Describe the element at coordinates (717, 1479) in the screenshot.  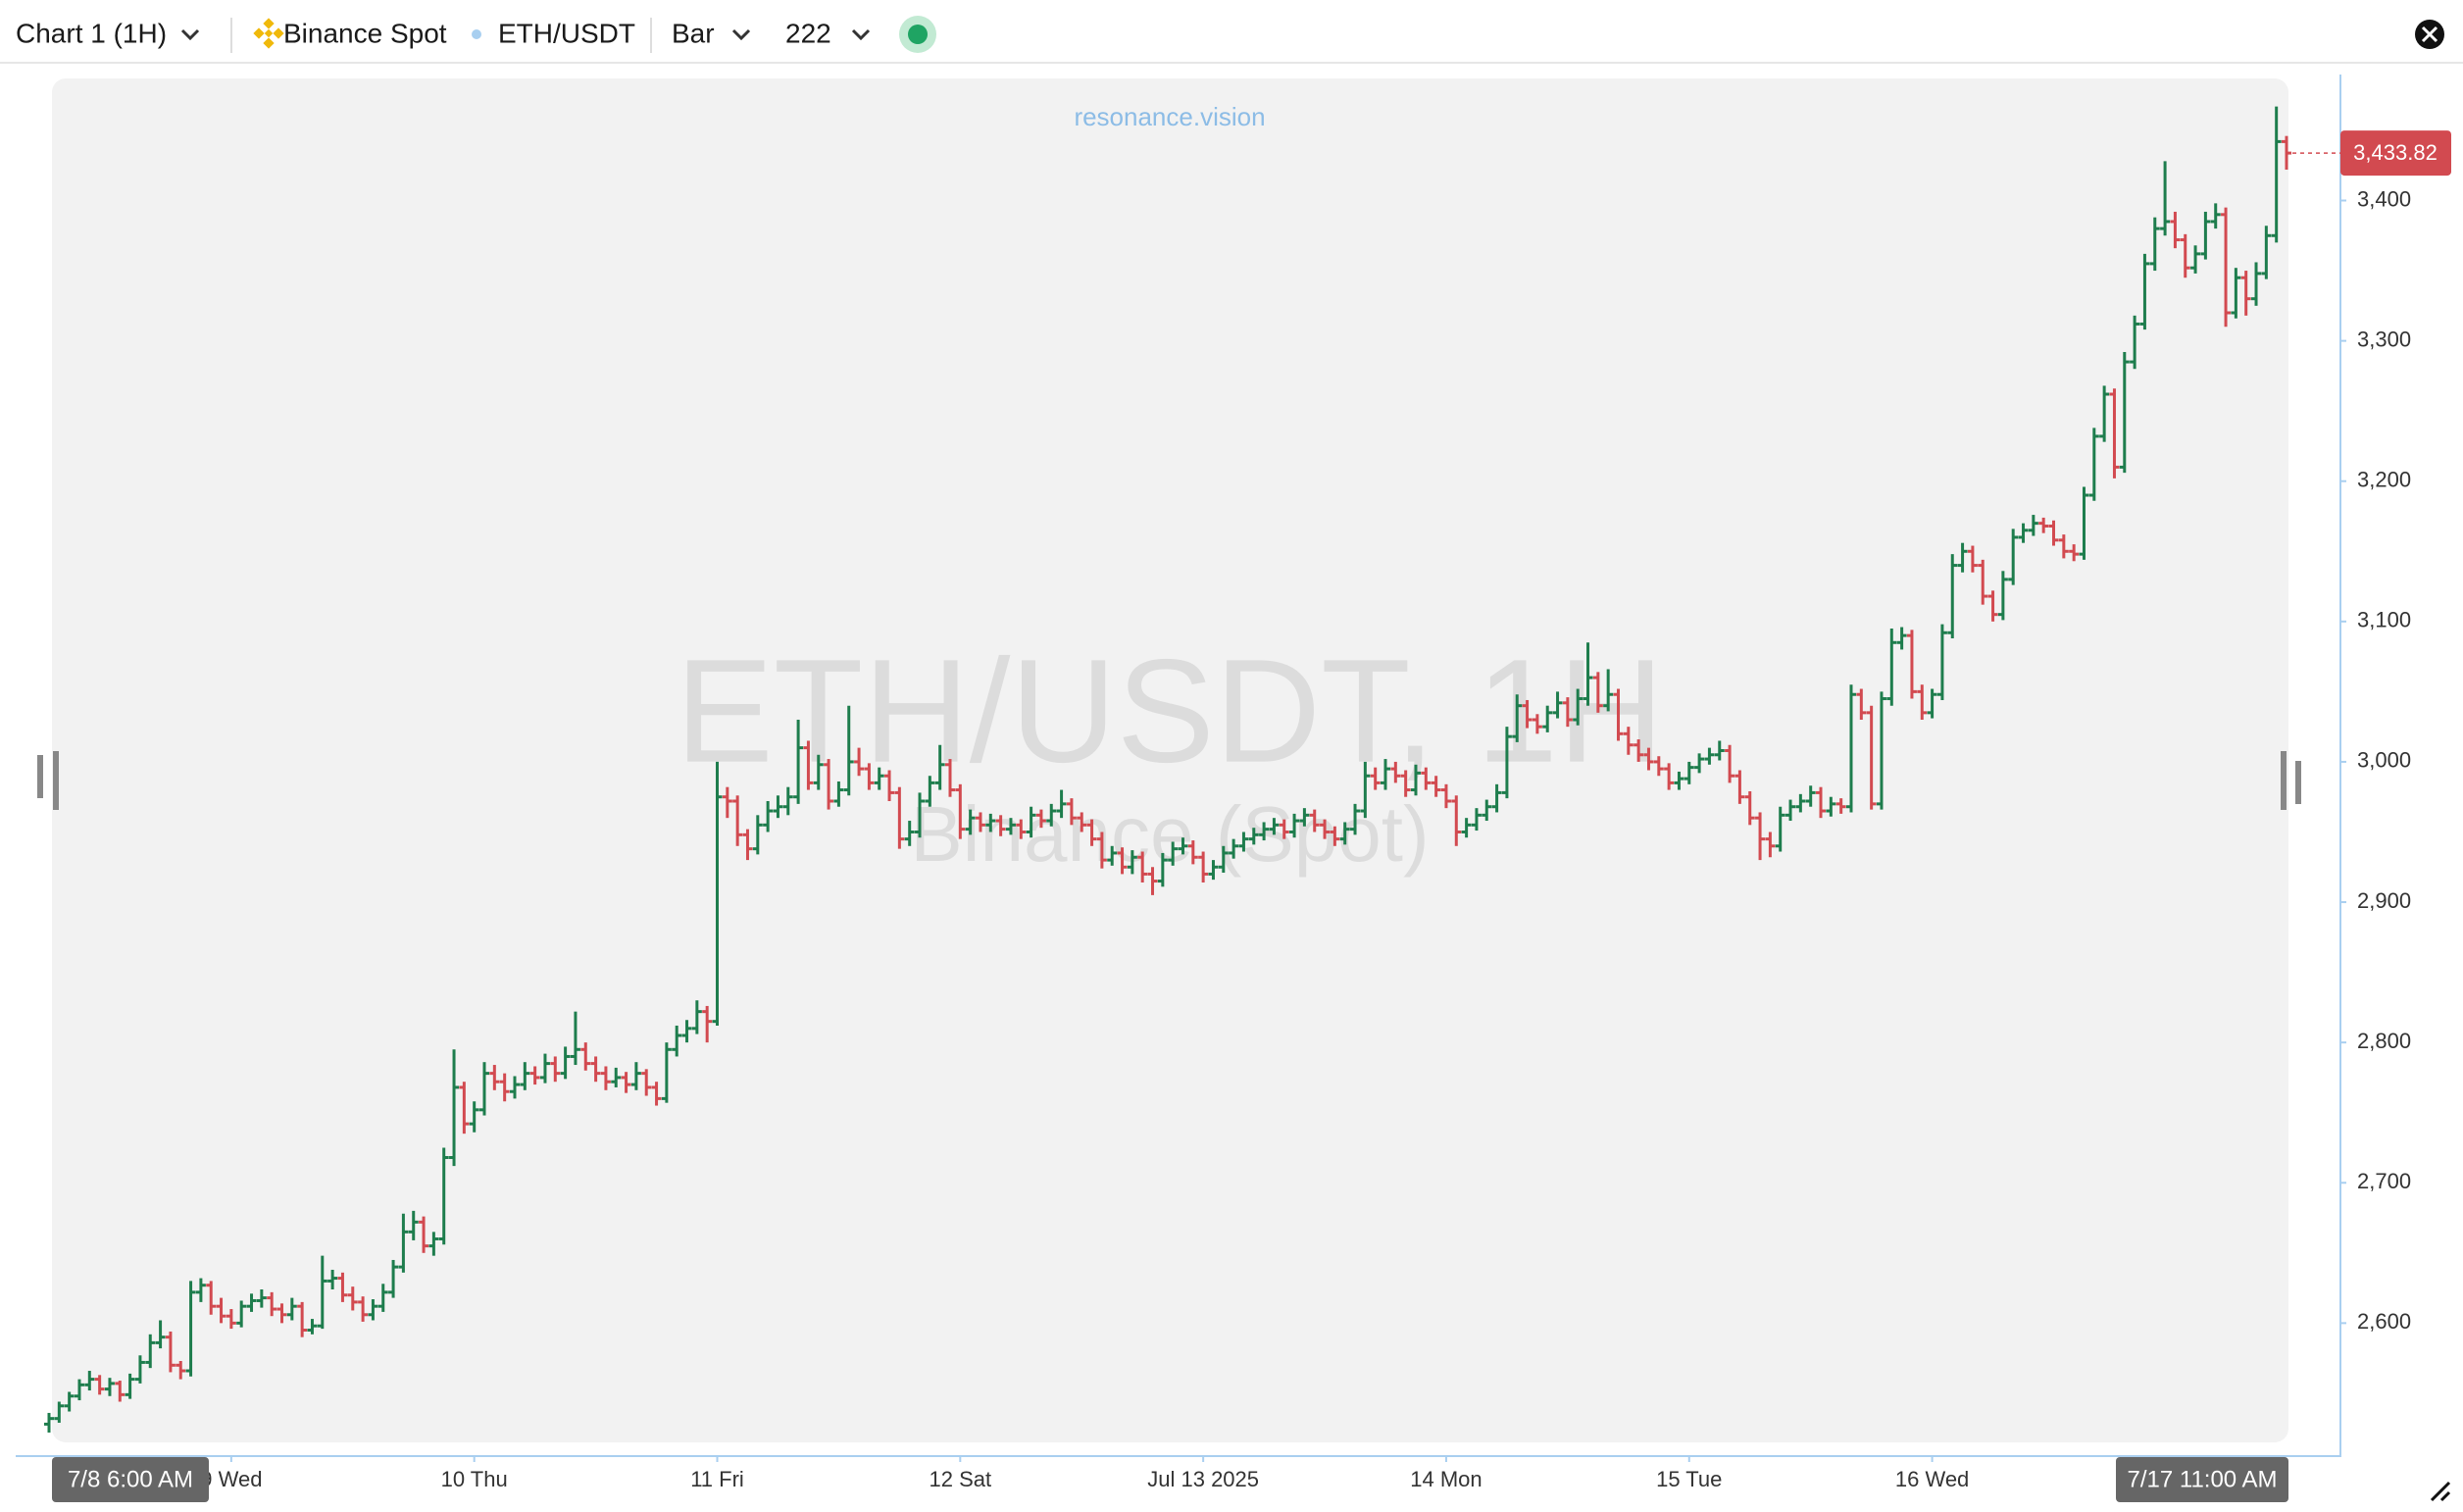
I see `x-tick-label: 11 Fri` at that location.